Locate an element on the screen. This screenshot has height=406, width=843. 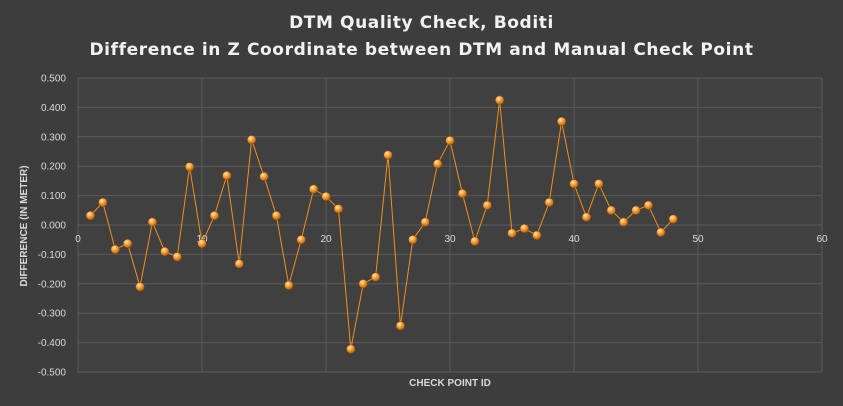
y-tick-label: -0.100 is located at coordinates (52, 255).